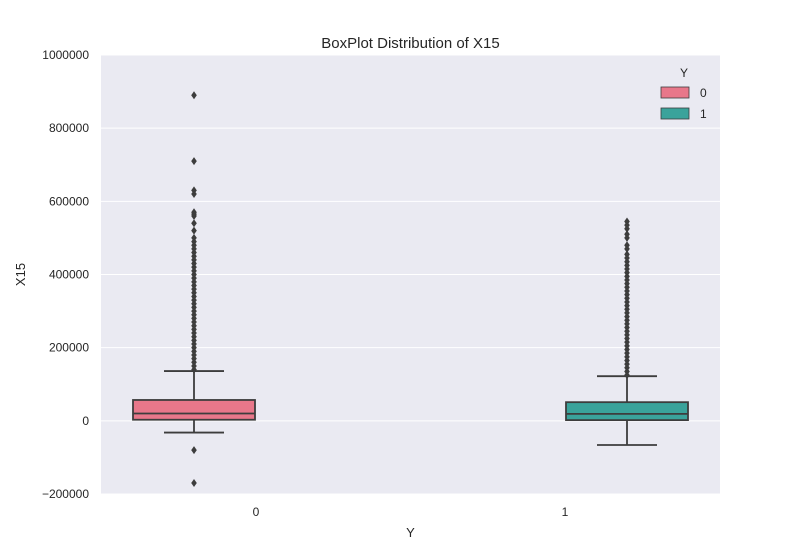  What do you see at coordinates (65, 55) in the screenshot?
I see `y-tick-label: 1000000` at bounding box center [65, 55].